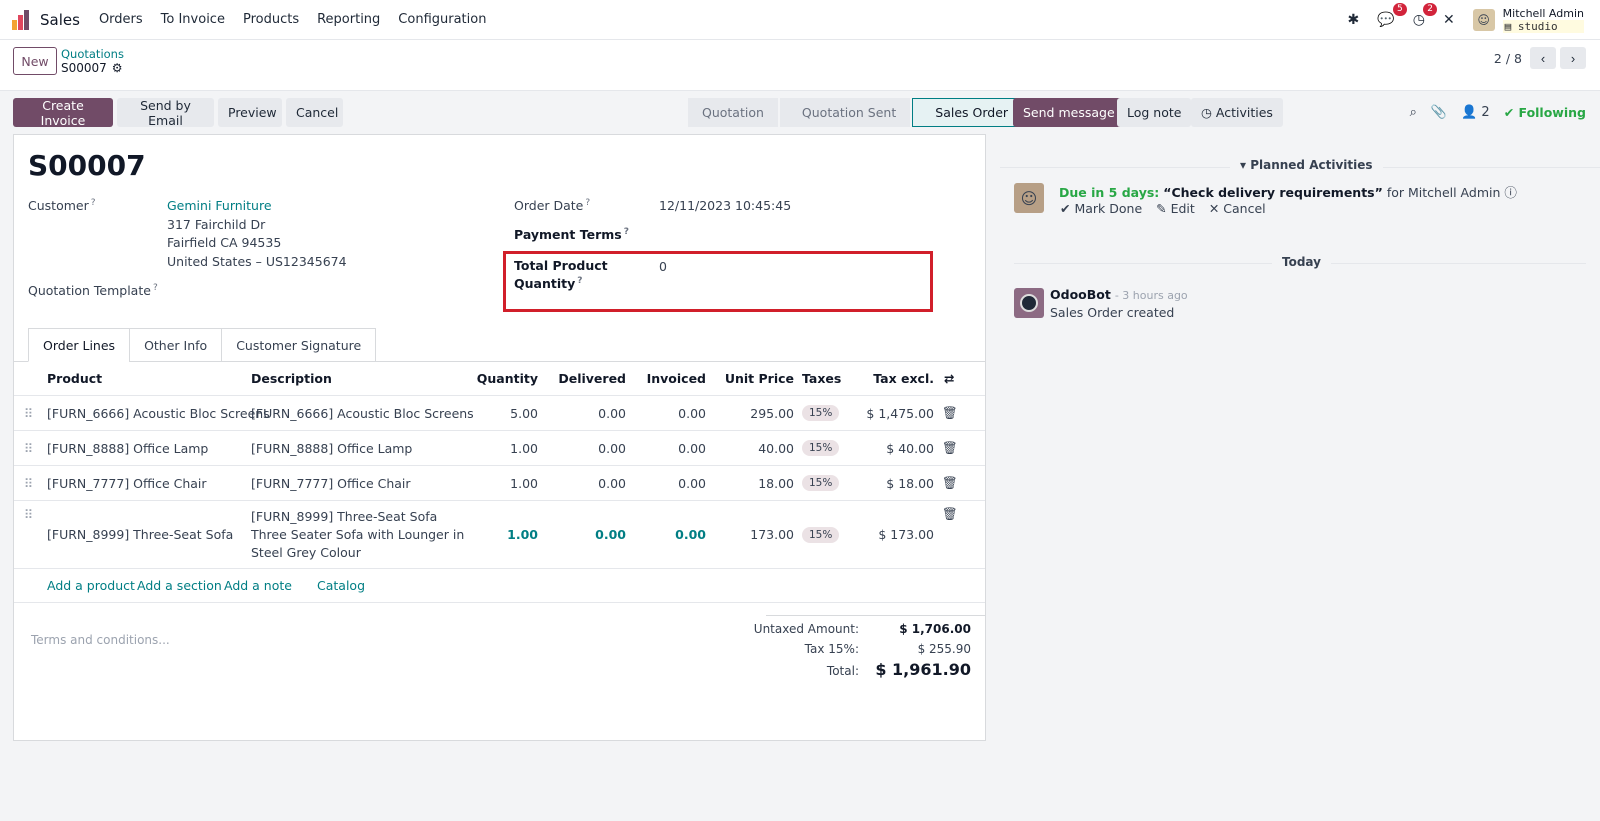 This screenshot has width=1600, height=821. I want to click on tab-order-lines: Order Lines, so click(79, 345).